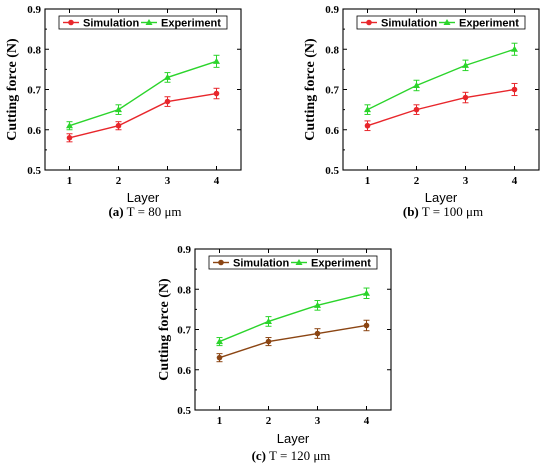  I want to click on panel-caption: (b) T = 100 μm, so click(443, 211).